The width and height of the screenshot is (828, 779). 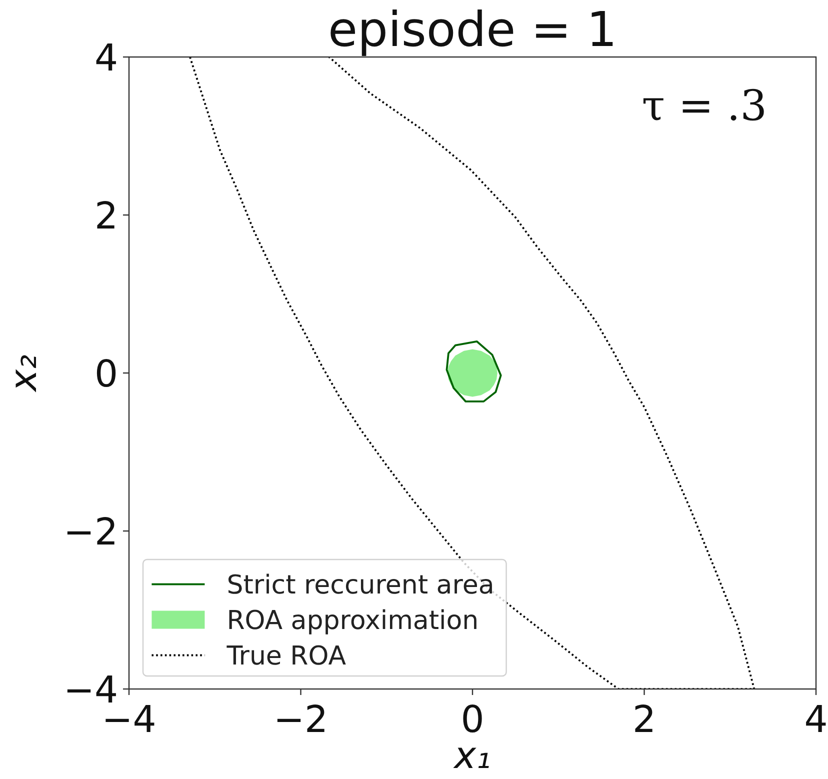 I want to click on y-axis-title: x₂, so click(x=23, y=373).